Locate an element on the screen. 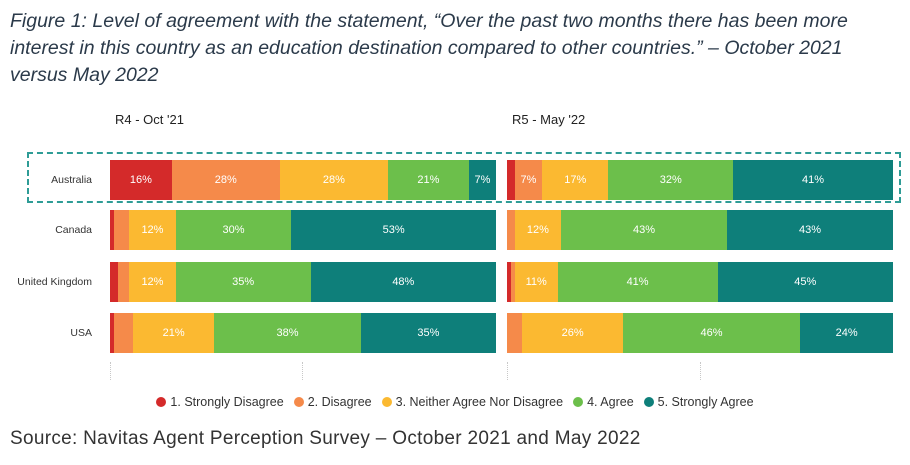  legend-label: 3. Neither Agree Nor Disagree is located at coordinates (479, 402).